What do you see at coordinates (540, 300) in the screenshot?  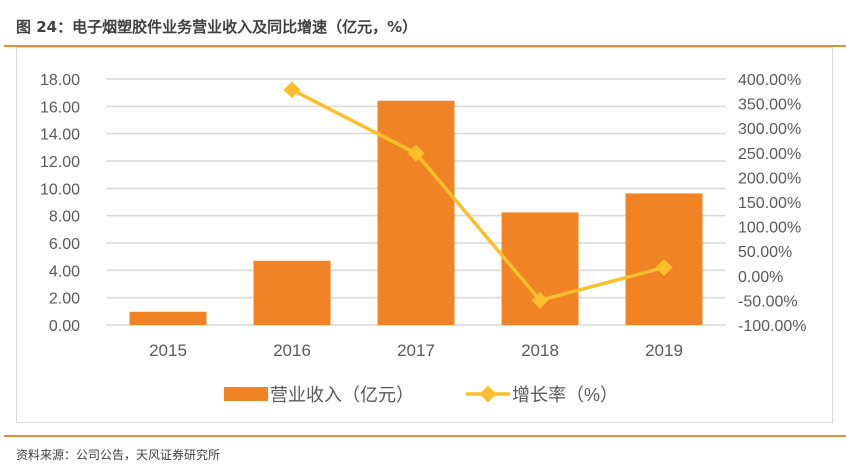 I see `growth-point-2018` at bounding box center [540, 300].